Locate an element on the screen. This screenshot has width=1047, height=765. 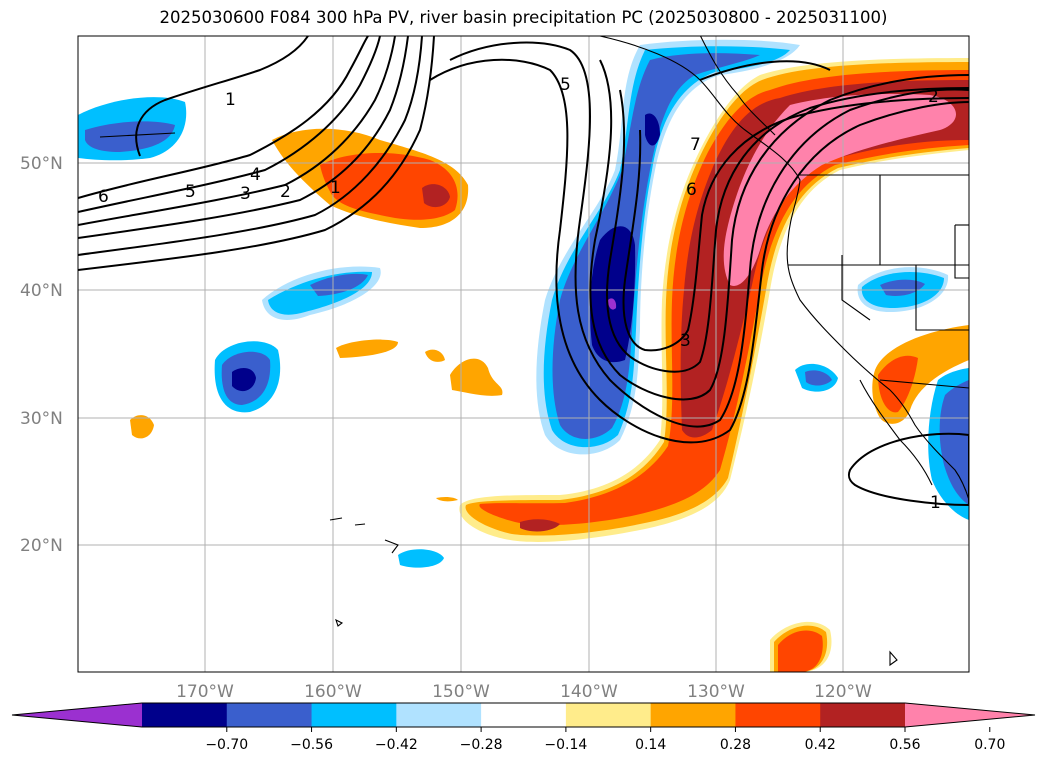
colorbar-tick-label: 0.70 is located at coordinates (989, 745).